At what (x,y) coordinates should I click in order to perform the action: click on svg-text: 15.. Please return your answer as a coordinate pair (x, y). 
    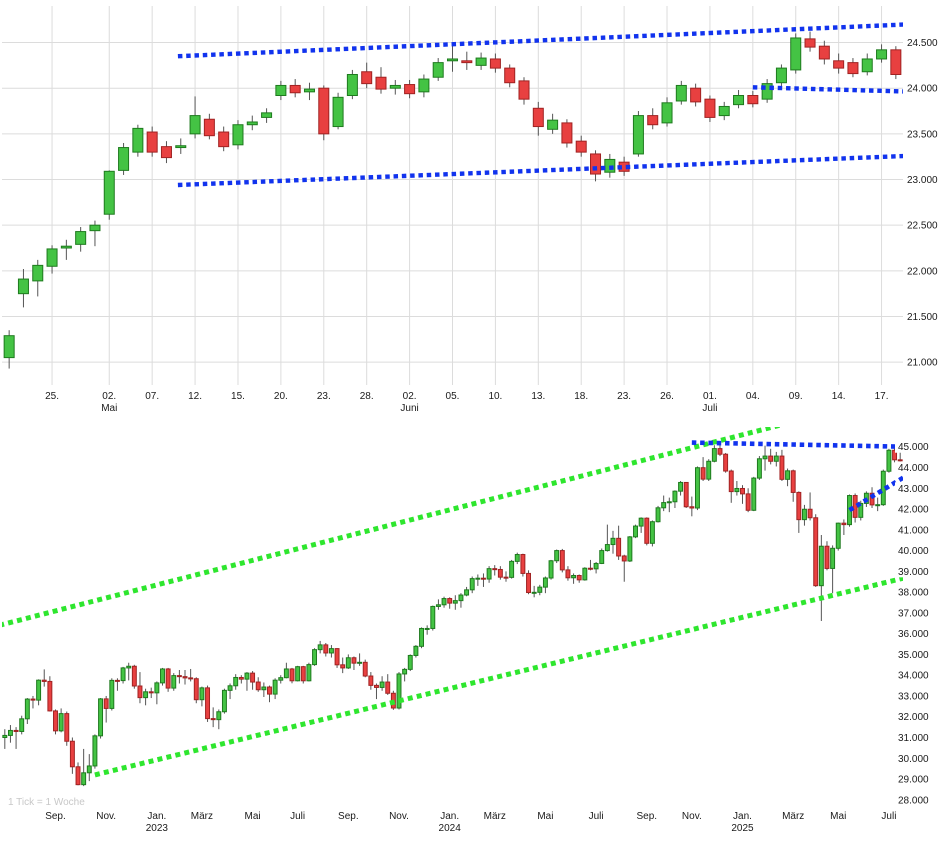
    Looking at the image, I should click on (238, 396).